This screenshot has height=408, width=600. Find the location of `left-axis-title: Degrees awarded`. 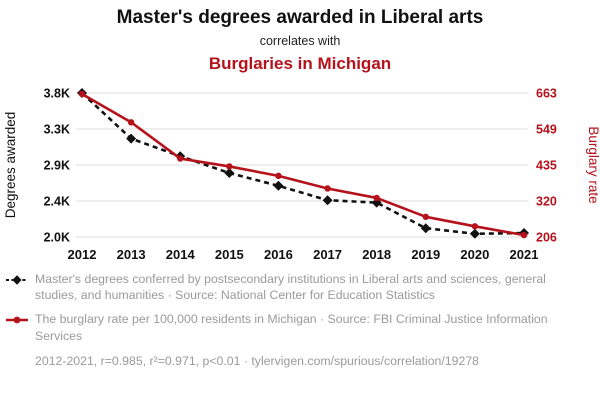

left-axis-title: Degrees awarded is located at coordinates (10, 165).